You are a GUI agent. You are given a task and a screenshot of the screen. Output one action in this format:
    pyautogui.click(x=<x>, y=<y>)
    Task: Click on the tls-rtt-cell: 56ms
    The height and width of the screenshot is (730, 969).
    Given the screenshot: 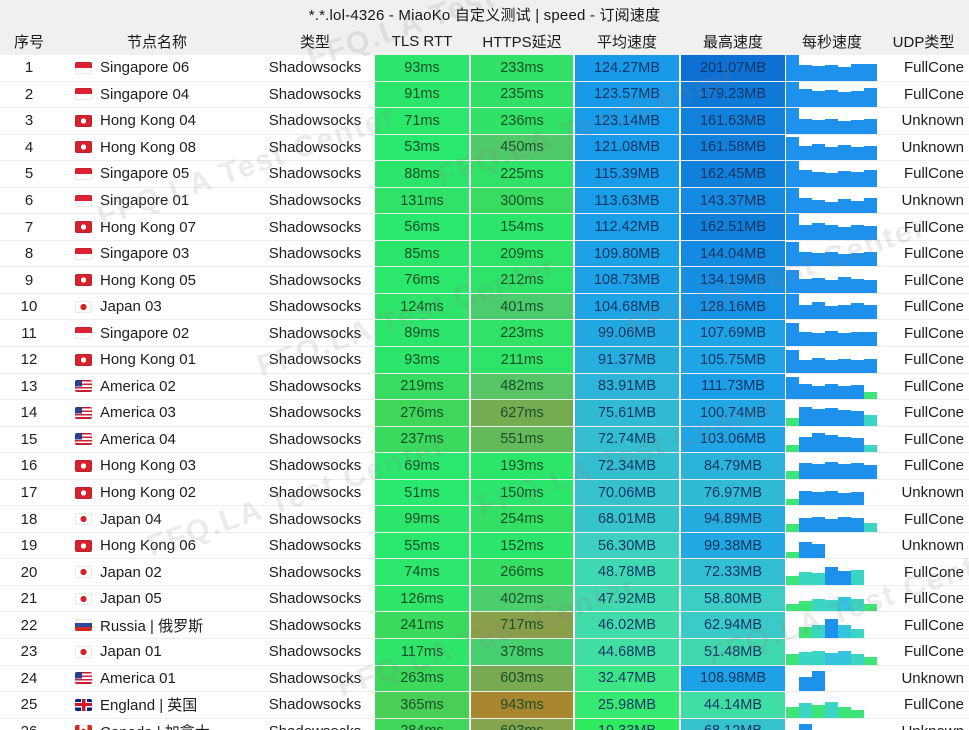 What is the action you would take?
    pyautogui.click(x=422, y=227)
    